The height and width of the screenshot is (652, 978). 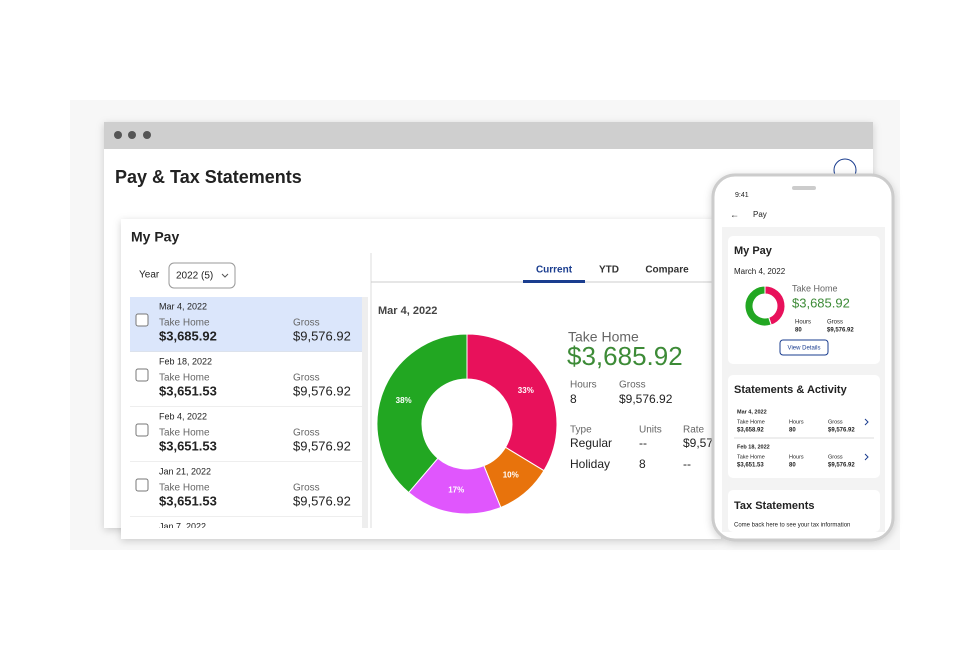 I want to click on year-select, so click(x=202, y=275).